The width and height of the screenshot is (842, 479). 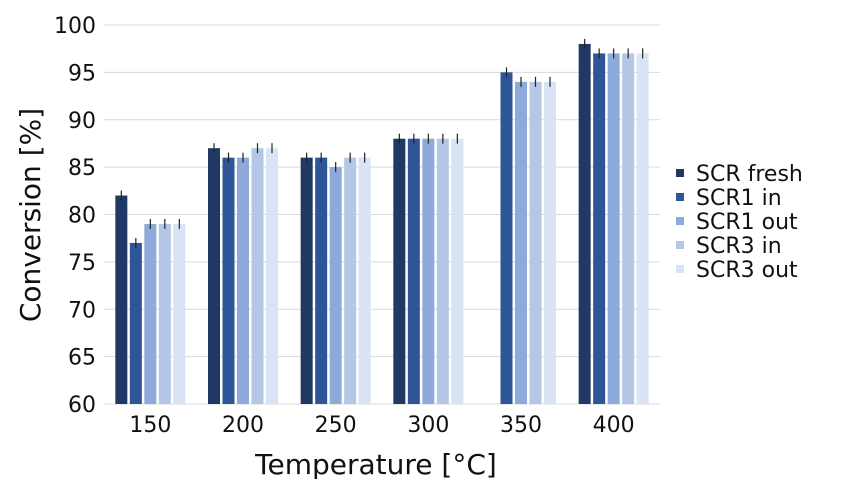 What do you see at coordinates (82, 358) in the screenshot?
I see `y-tick-label: 65` at bounding box center [82, 358].